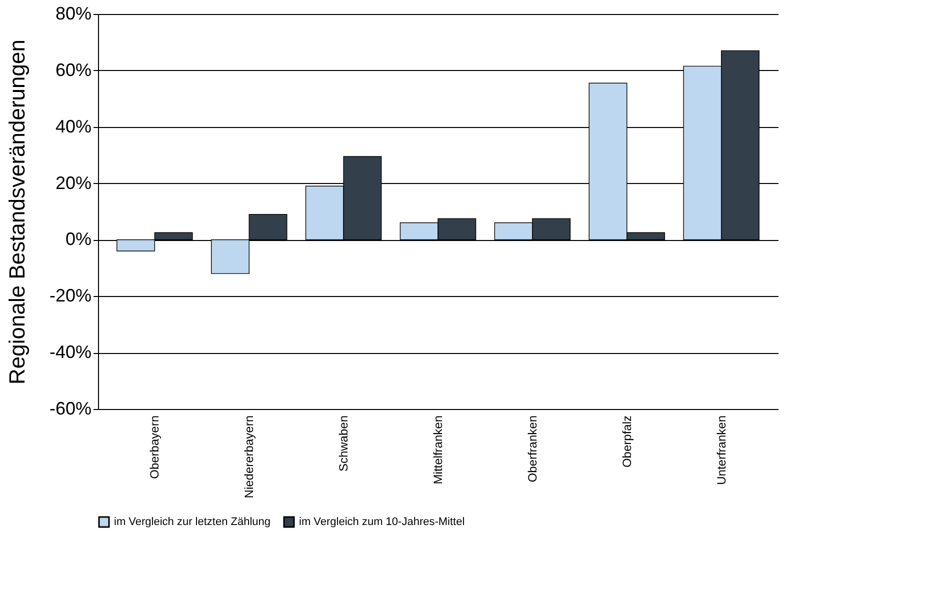  Describe the element at coordinates (73, 182) in the screenshot. I see `y-tick-label: 20%` at that location.